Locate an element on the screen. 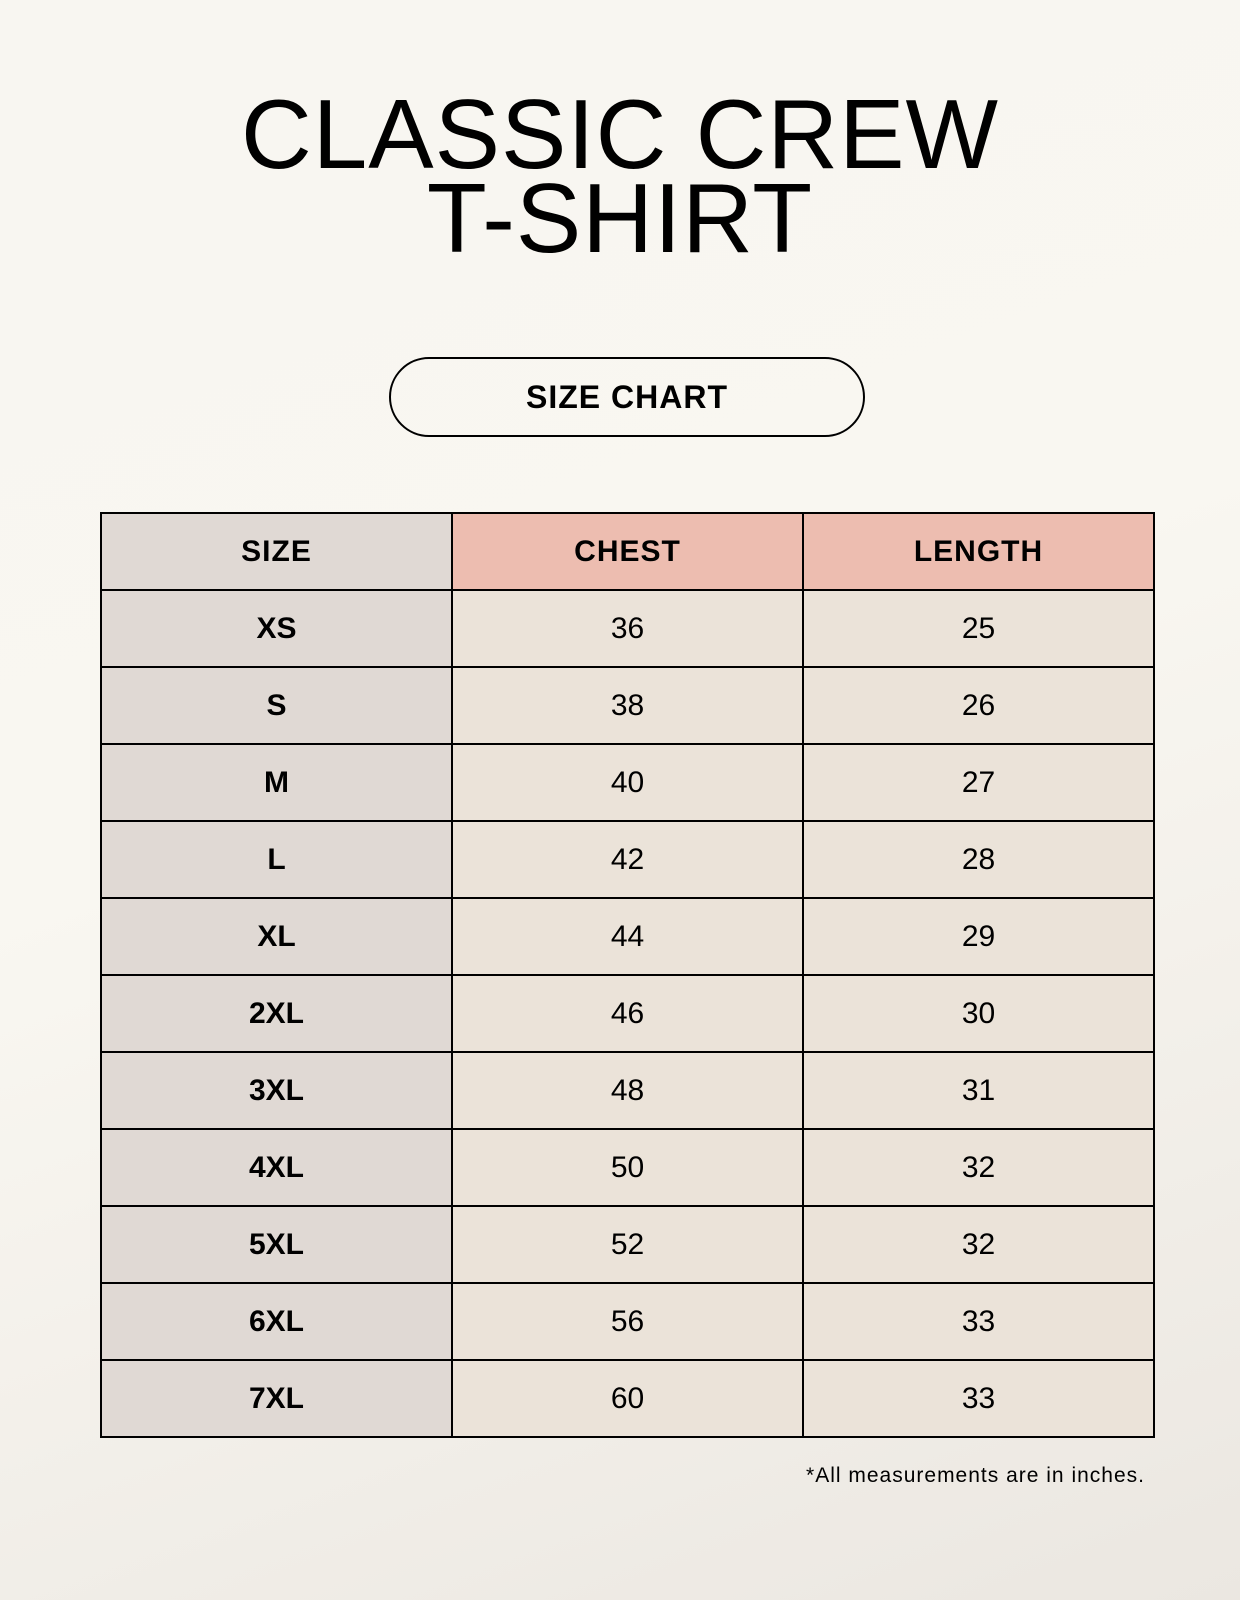 The height and width of the screenshot is (1600, 1240). cell-chest: 42 is located at coordinates (627, 859).